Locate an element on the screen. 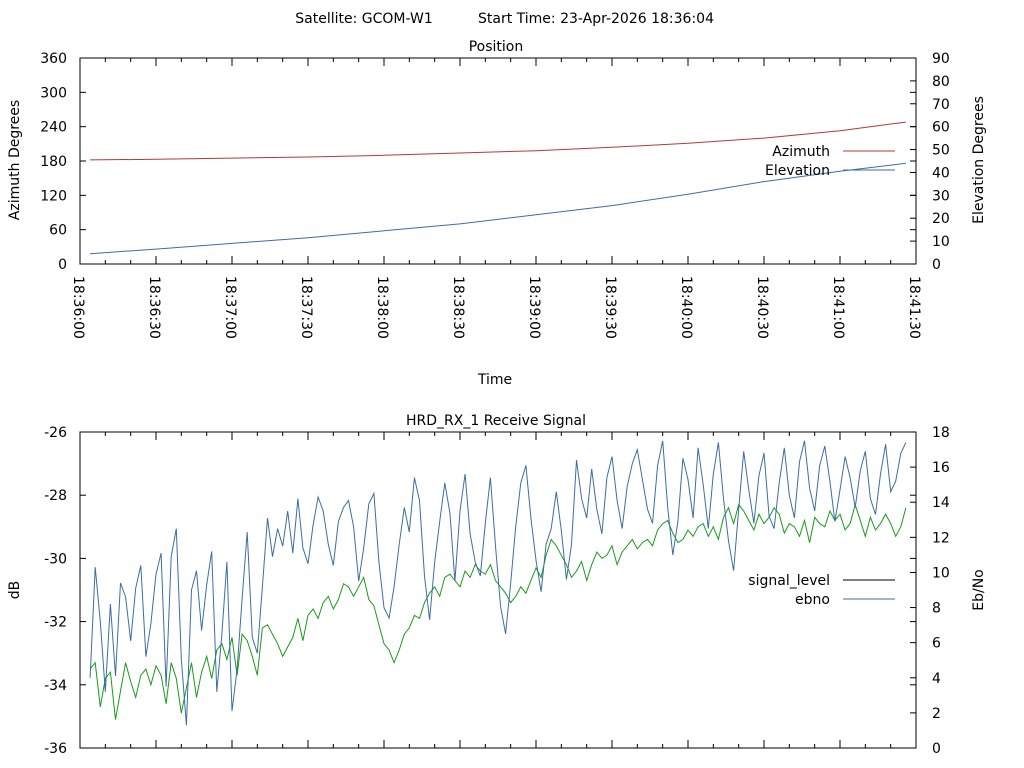 This screenshot has width=1024, height=768. start-time-label: Start Time: 23-Apr-2026 18:36:04 is located at coordinates (596, 19).